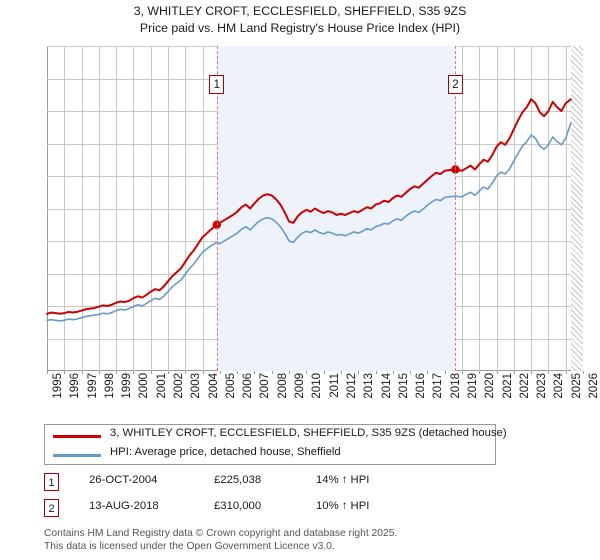 Image resolution: width=600 pixels, height=560 pixels. What do you see at coordinates (58, 386) in the screenshot?
I see `x-axis-tick-label: 1995` at bounding box center [58, 386].